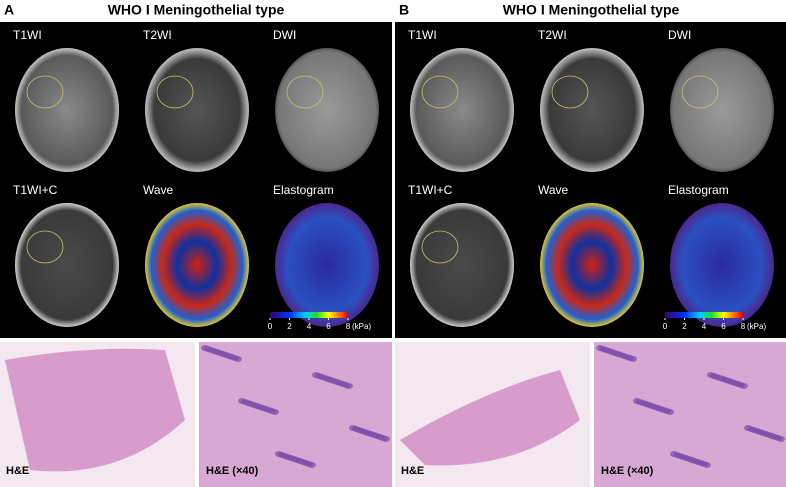  What do you see at coordinates (404, 10) in the screenshot?
I see `panel-letter: B` at bounding box center [404, 10].